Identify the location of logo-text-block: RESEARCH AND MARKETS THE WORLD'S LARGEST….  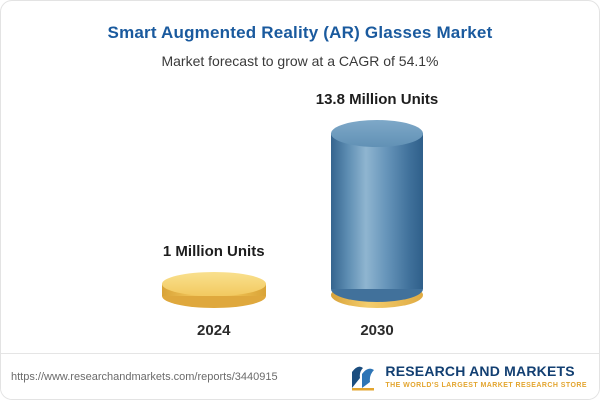
(486, 376).